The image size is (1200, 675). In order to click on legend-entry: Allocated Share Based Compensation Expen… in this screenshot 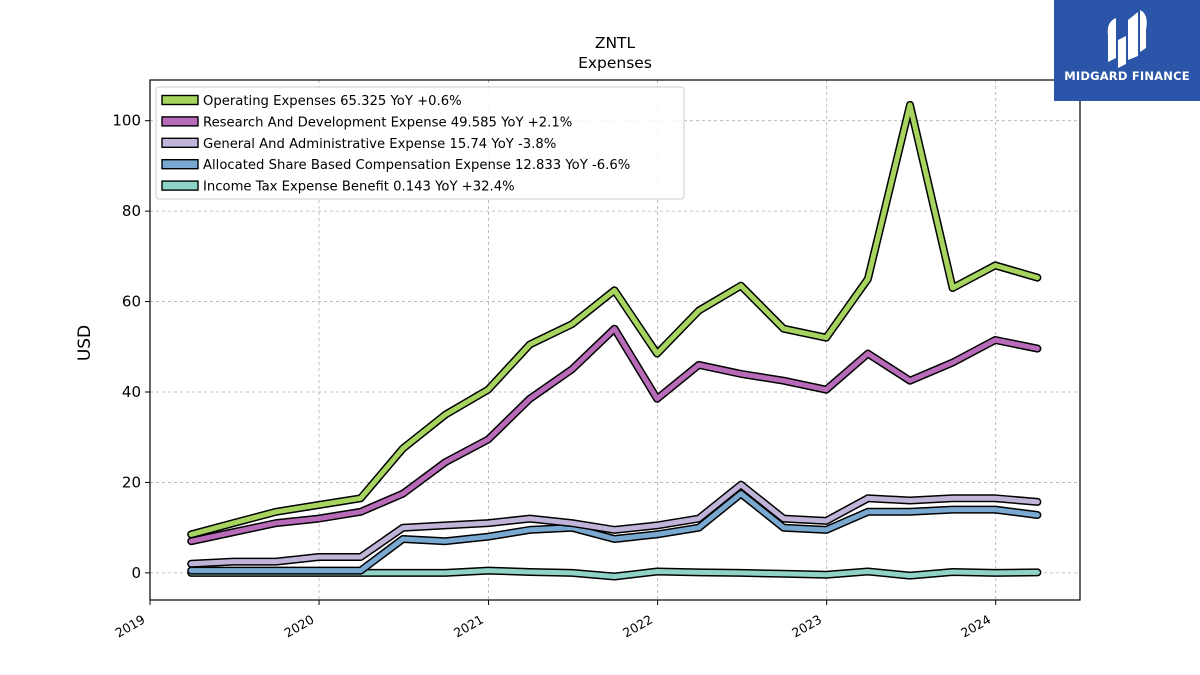, I will do `click(416, 165)`.